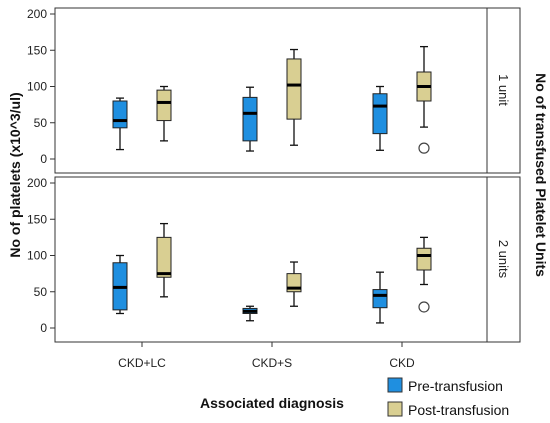  Describe the element at coordinates (395, 385) in the screenshot. I see `legend-swatch-pre` at that location.